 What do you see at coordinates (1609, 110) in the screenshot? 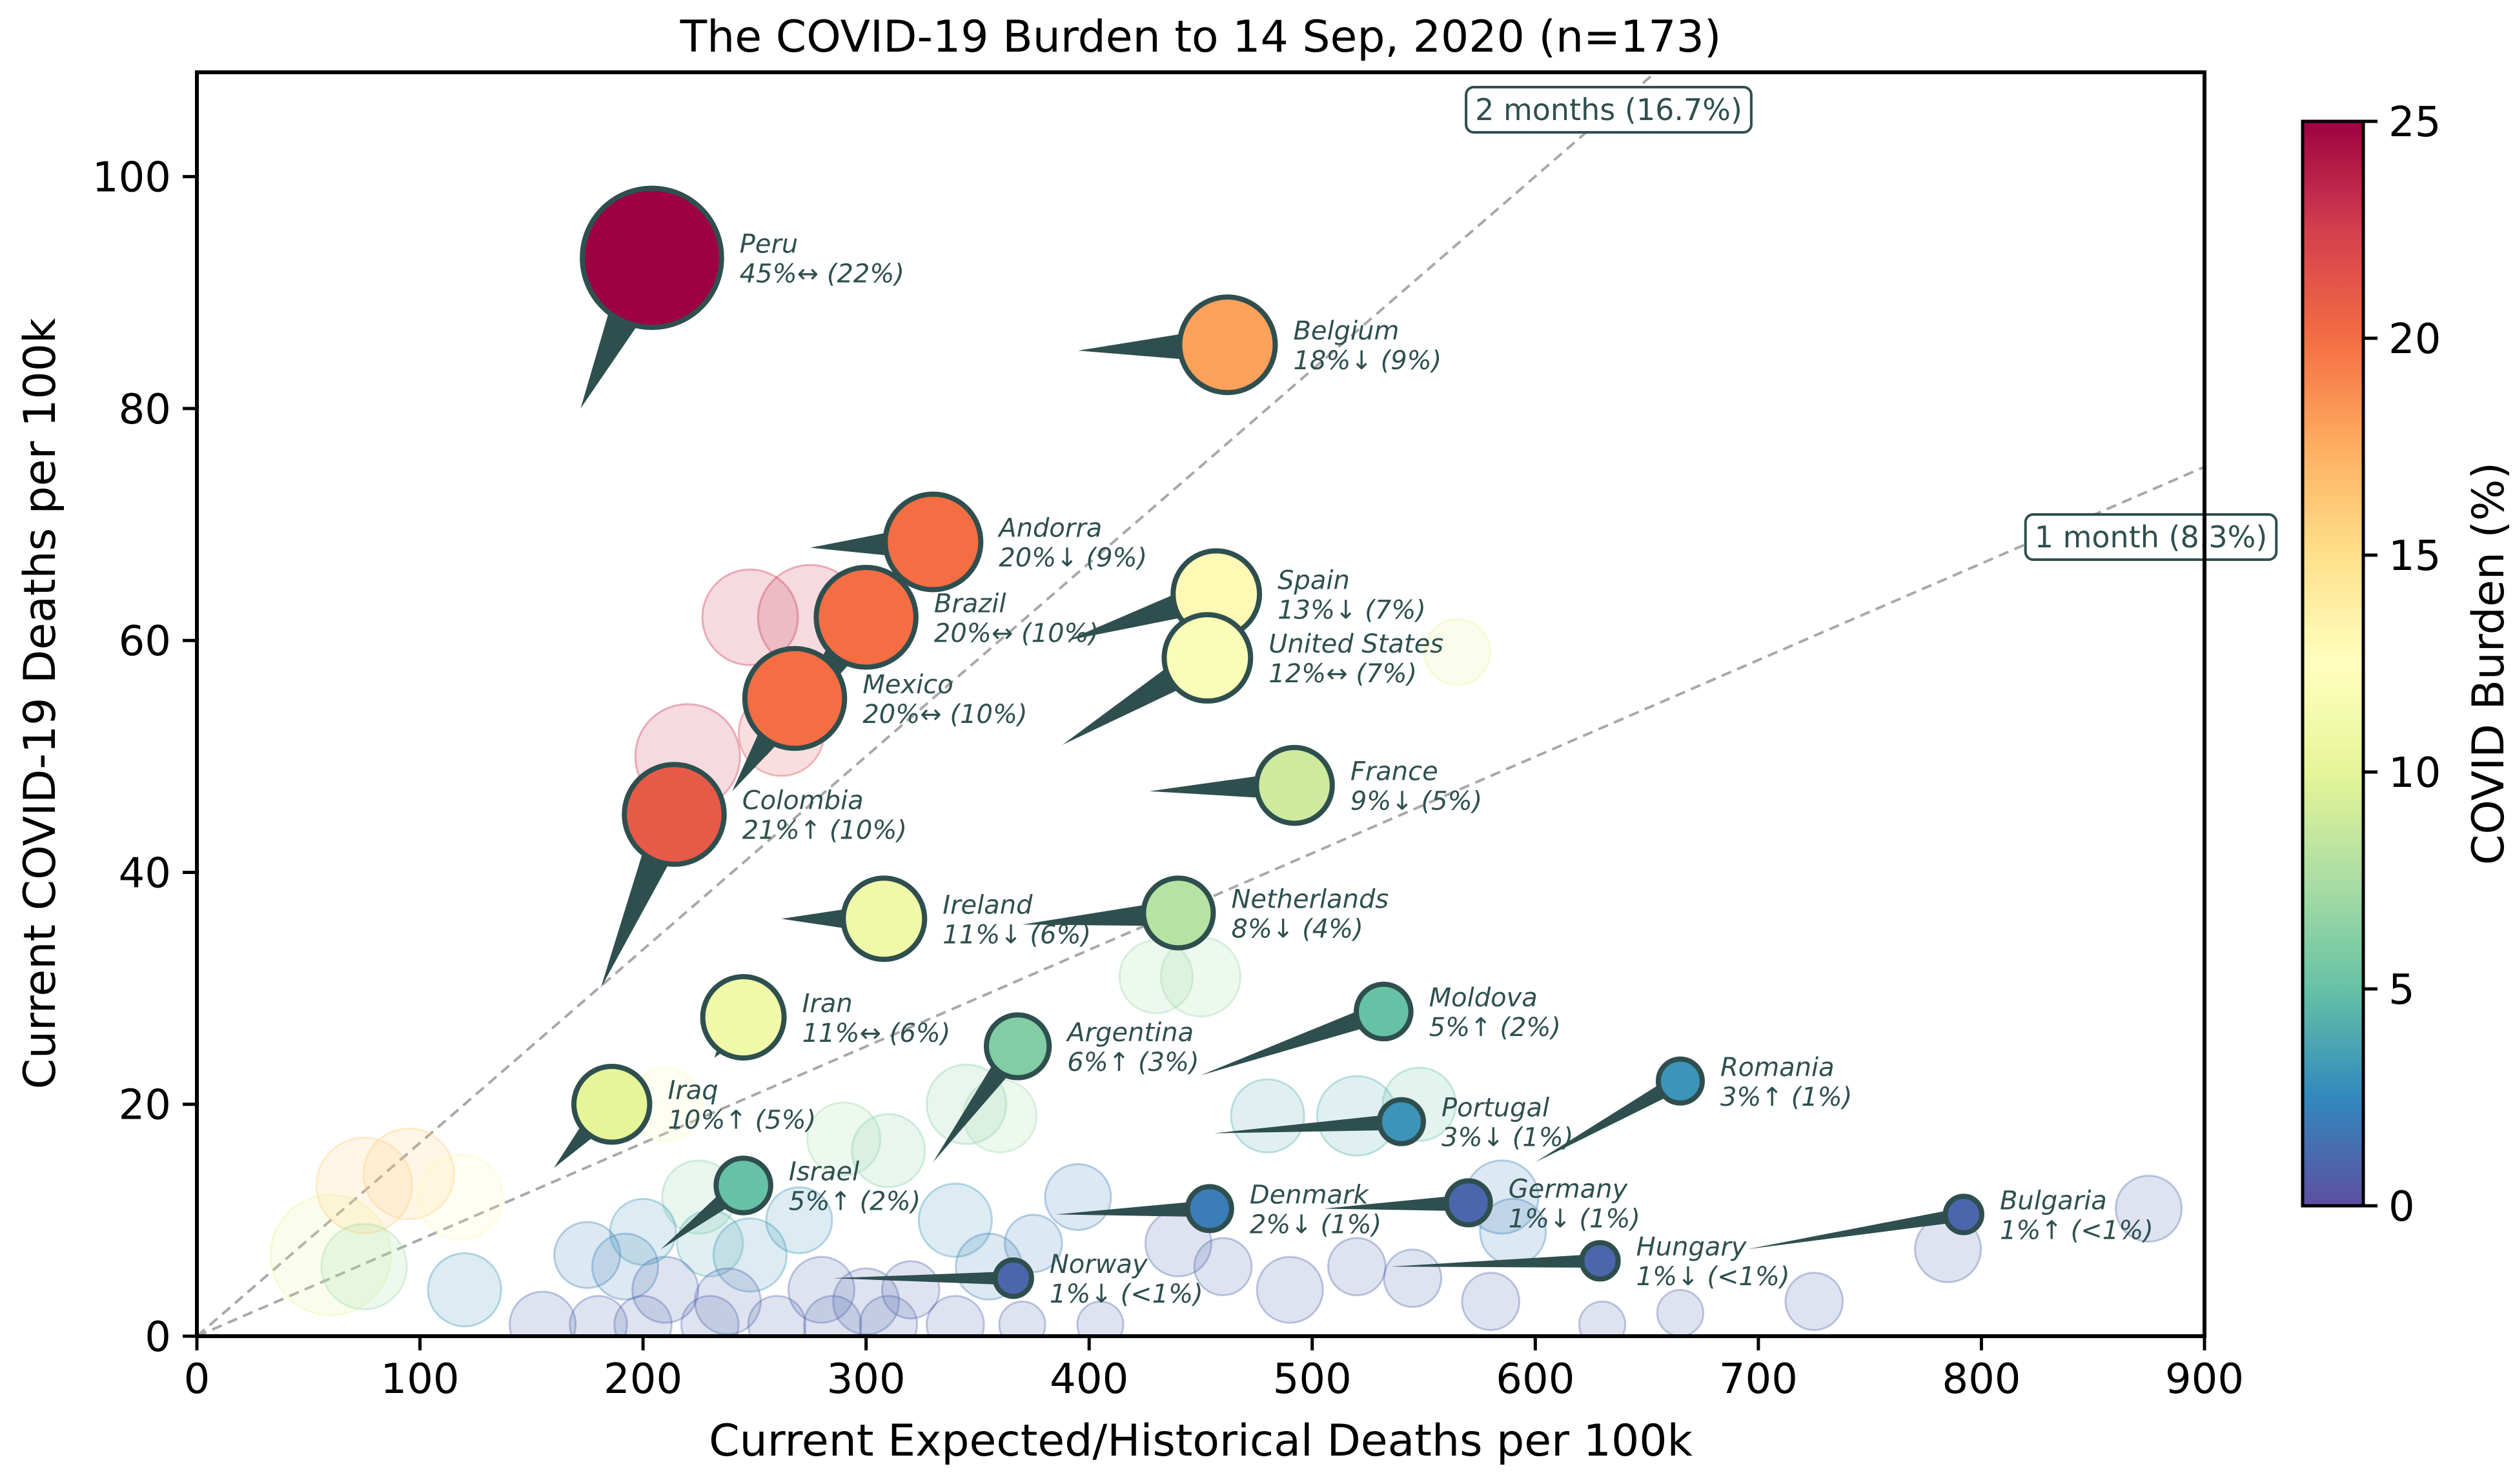
I see `reference-line-label-box` at bounding box center [1609, 110].